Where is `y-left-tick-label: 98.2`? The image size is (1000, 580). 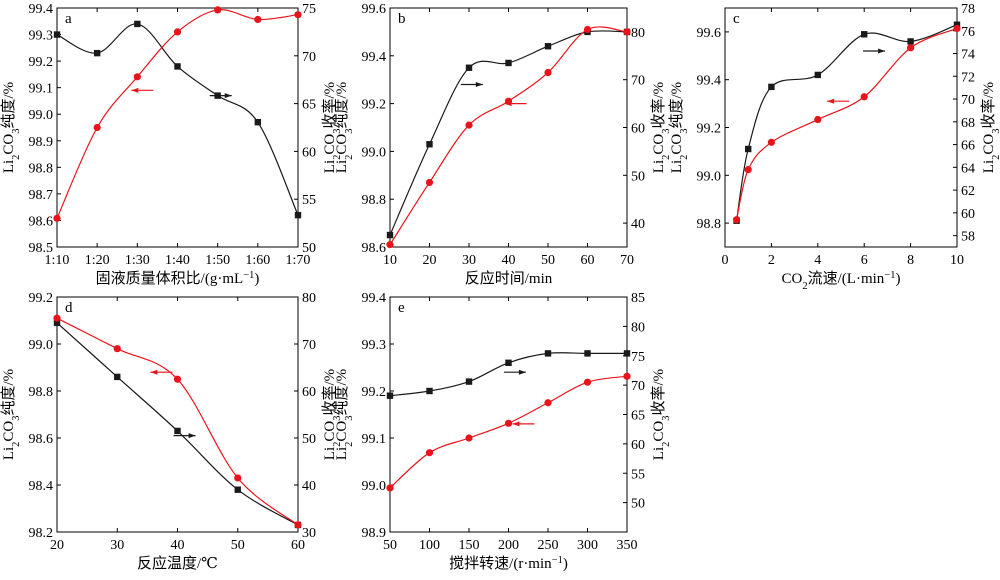
y-left-tick-label: 98.2 is located at coordinates (41, 533).